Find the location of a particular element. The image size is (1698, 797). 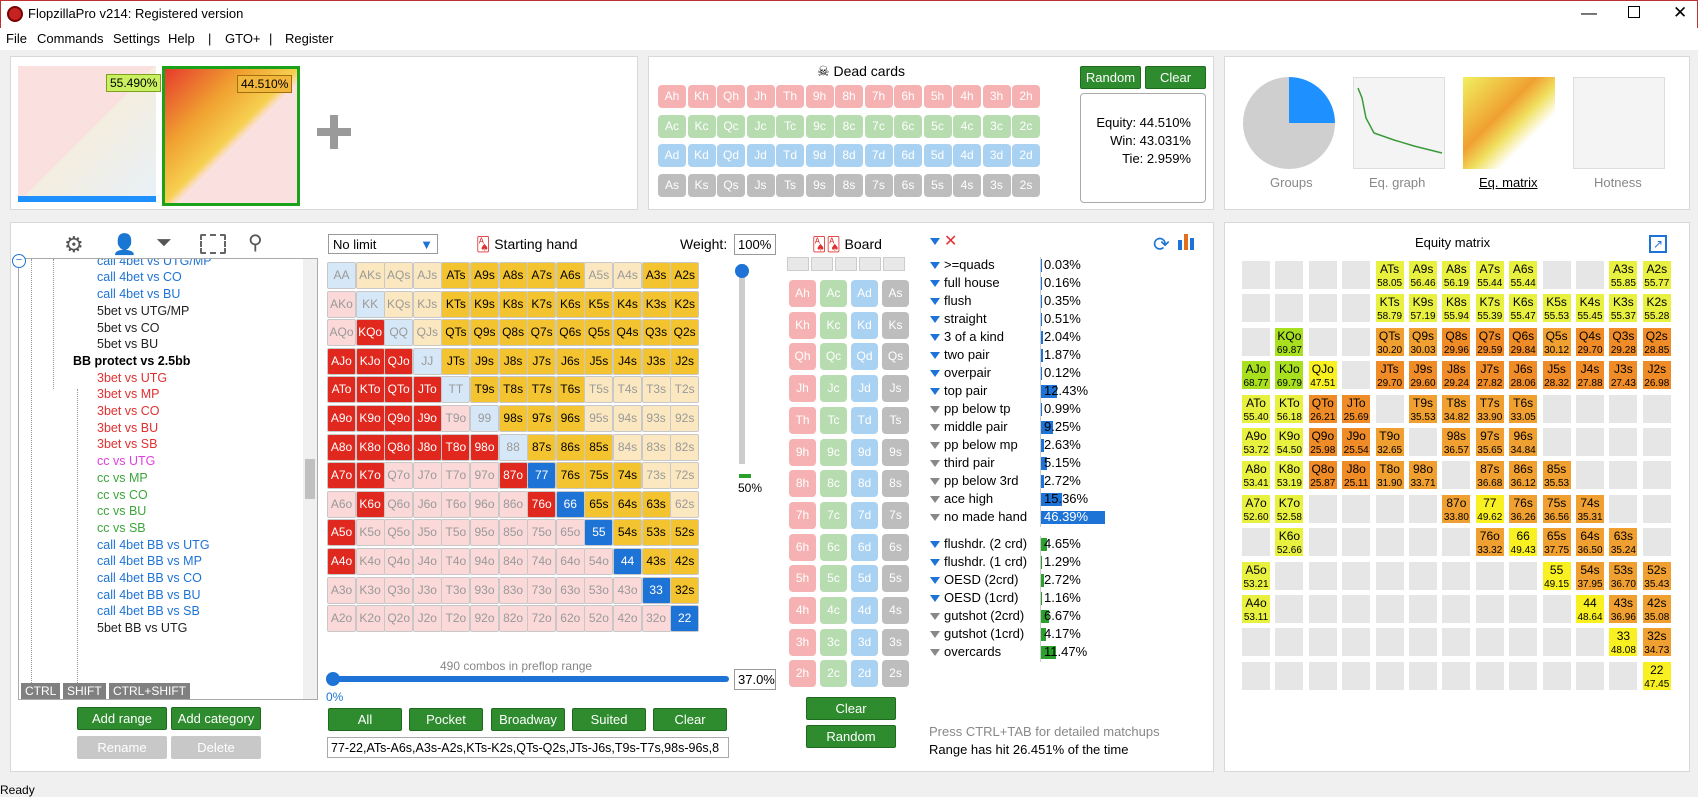

tree-item: call 4bet vs BU is located at coordinates (139, 294).